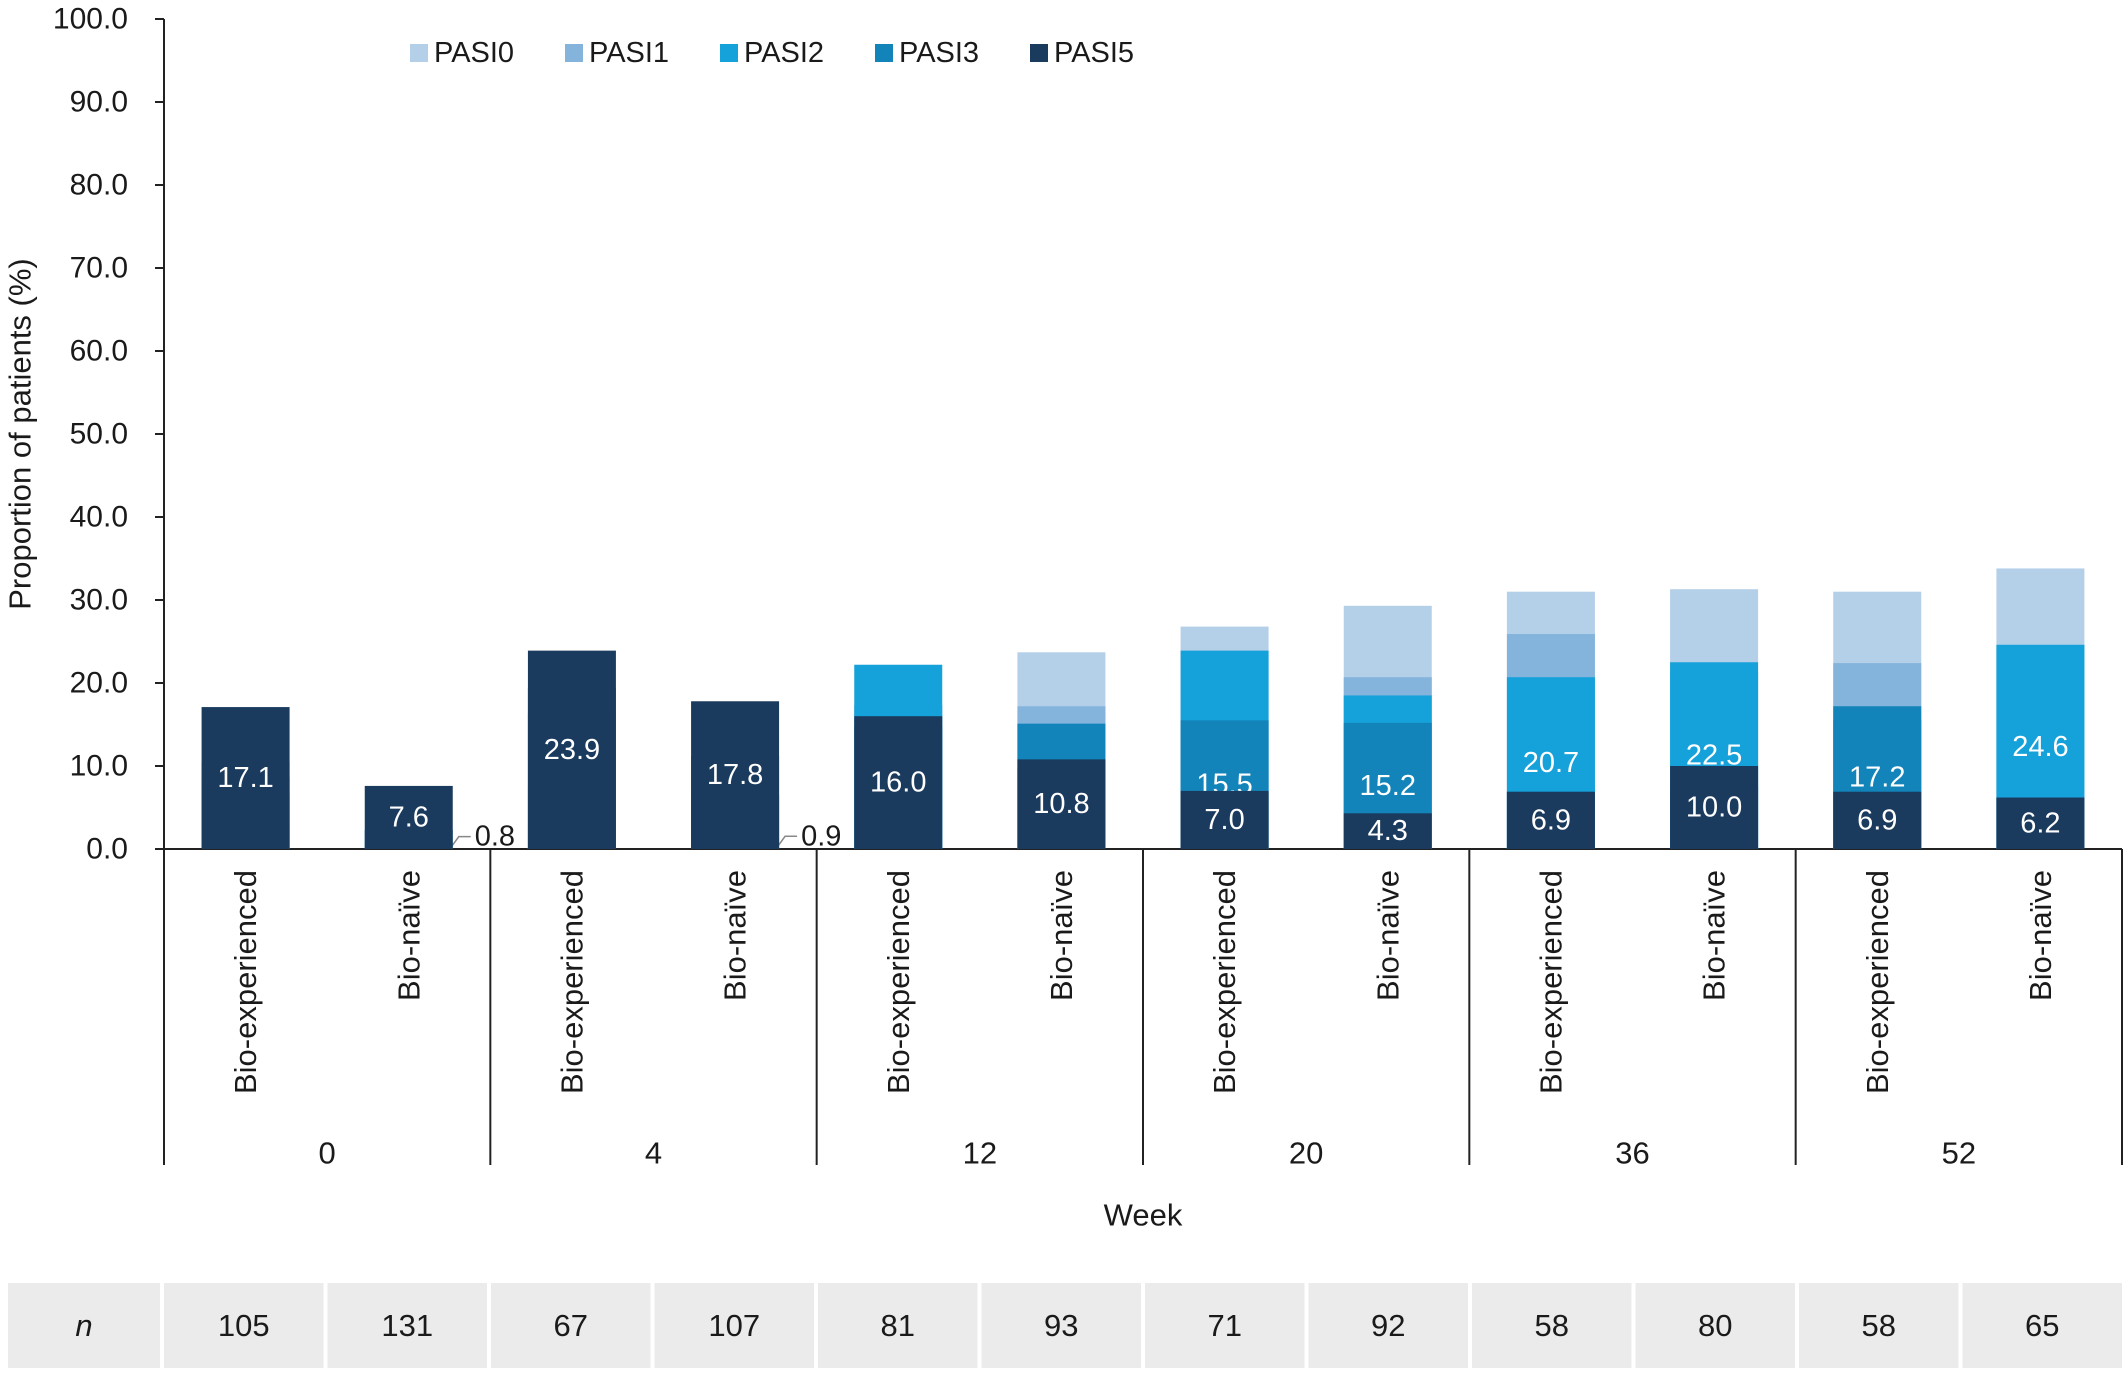  I want to click on data-label: 10.8, so click(1061, 804).